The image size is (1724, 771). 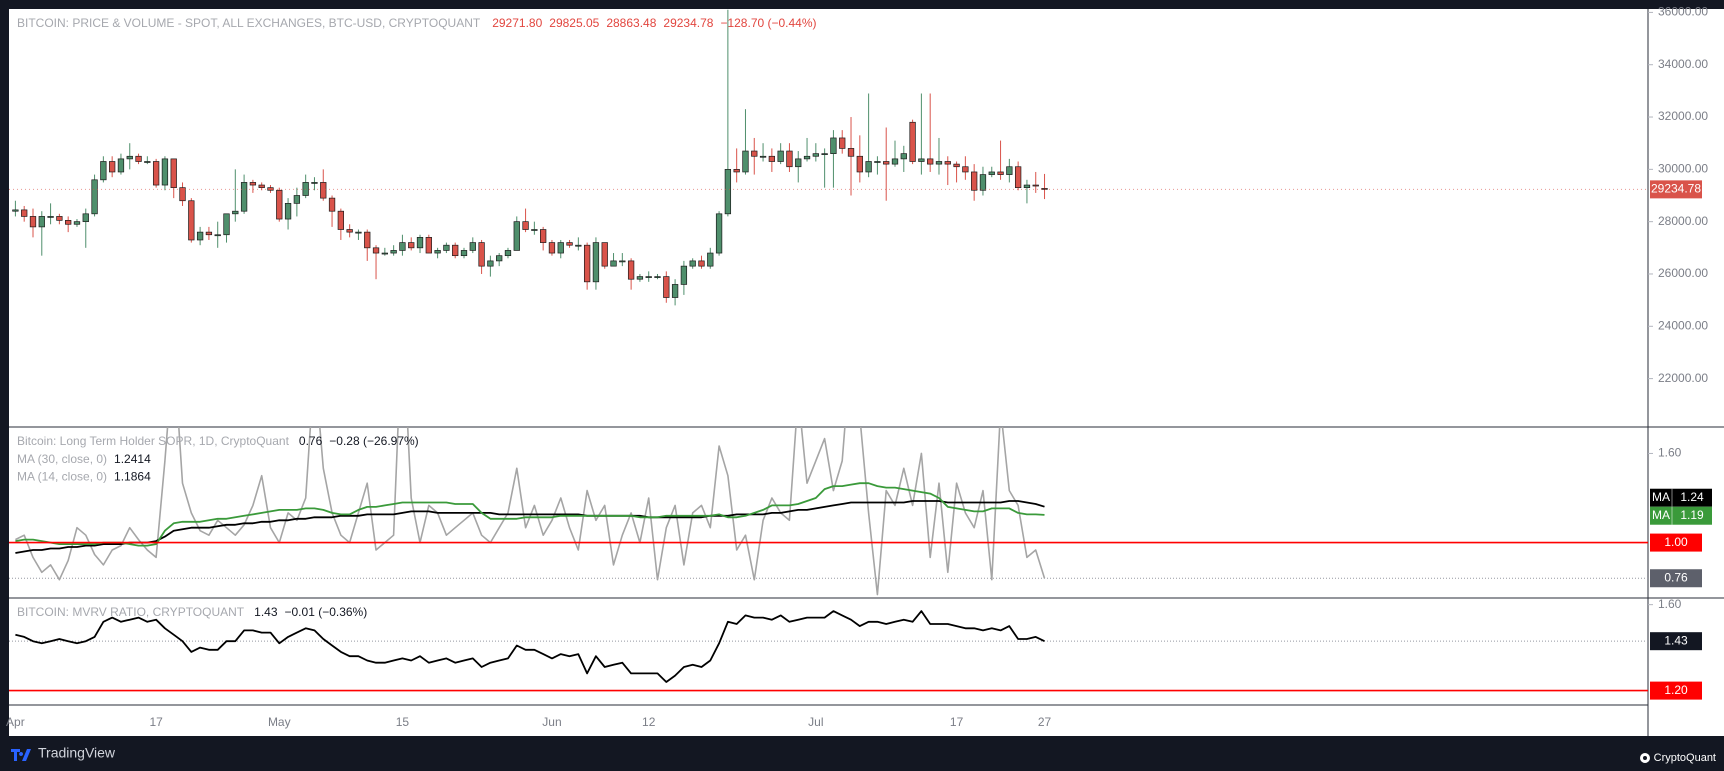 I want to click on legend-value: −128.70 (−0.44%), so click(x=768, y=23).